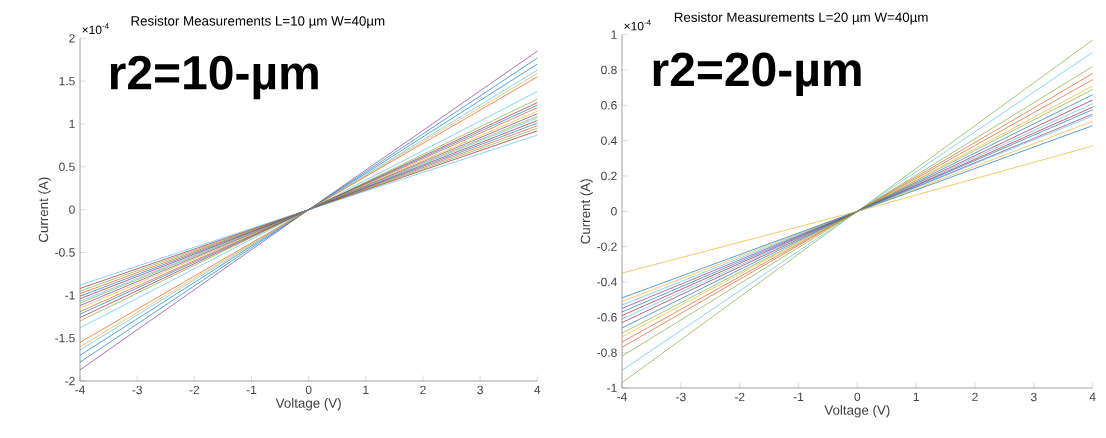  What do you see at coordinates (214, 77) in the screenshot?
I see `annotation: r2=10-µm` at bounding box center [214, 77].